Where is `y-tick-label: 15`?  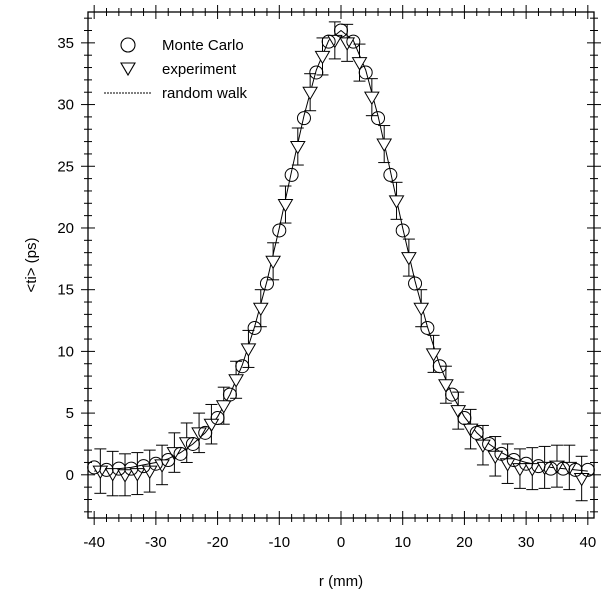
y-tick-label: 15 is located at coordinates (65, 290).